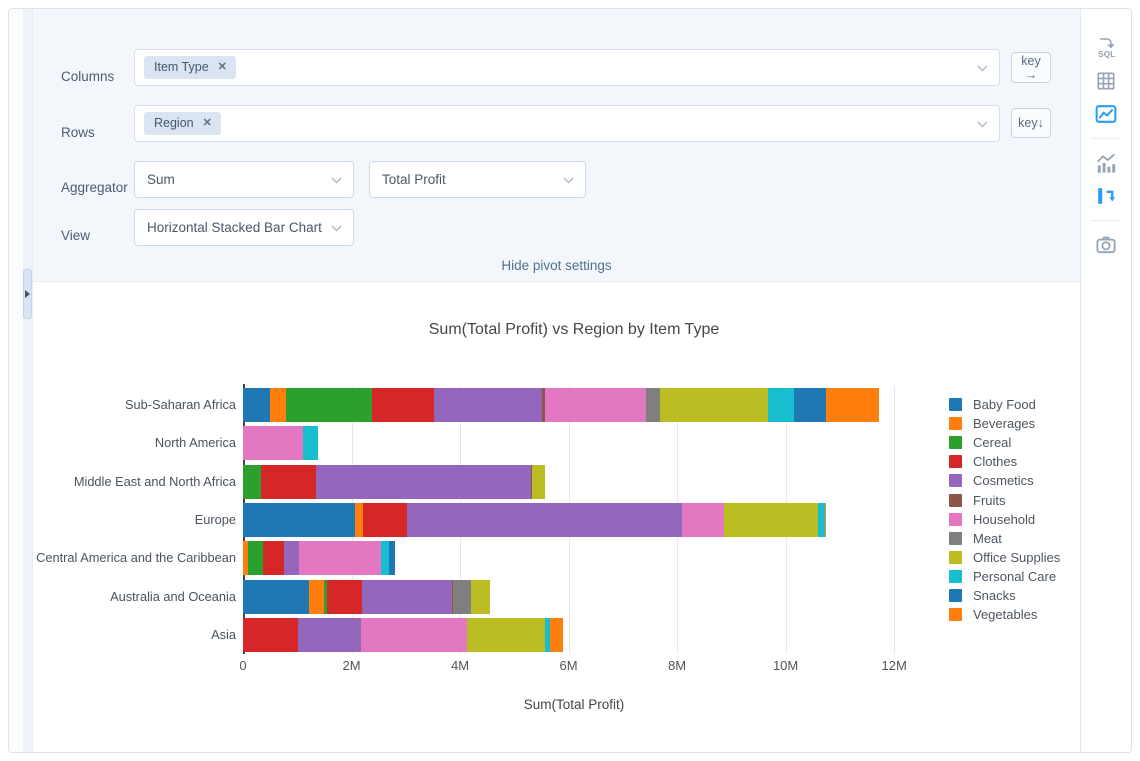  Describe the element at coordinates (567, 67) in the screenshot. I see `columns-select: Item Type ✕` at that location.